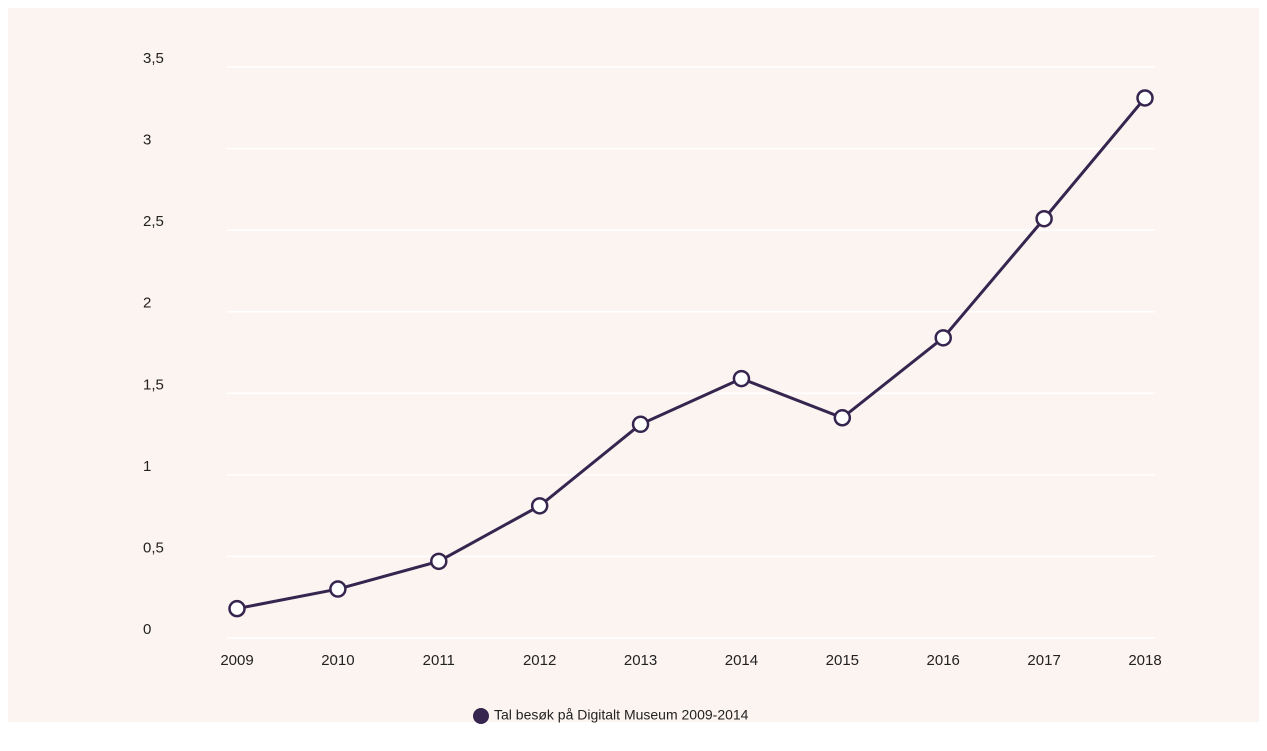 This screenshot has width=1267, height=751. Describe the element at coordinates (842, 660) in the screenshot. I see `x-tick-label: 2015` at that location.